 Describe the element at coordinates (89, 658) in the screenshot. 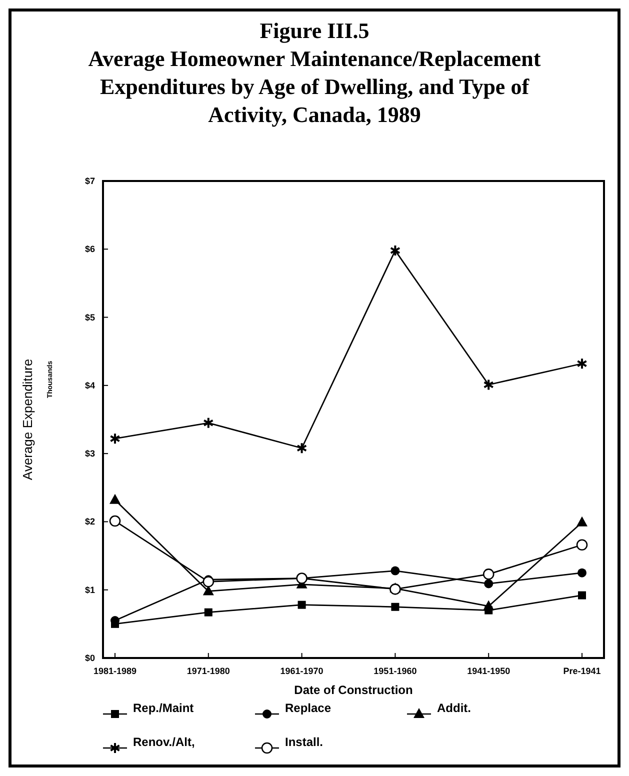

I see `y-tick-label: $0` at that location.